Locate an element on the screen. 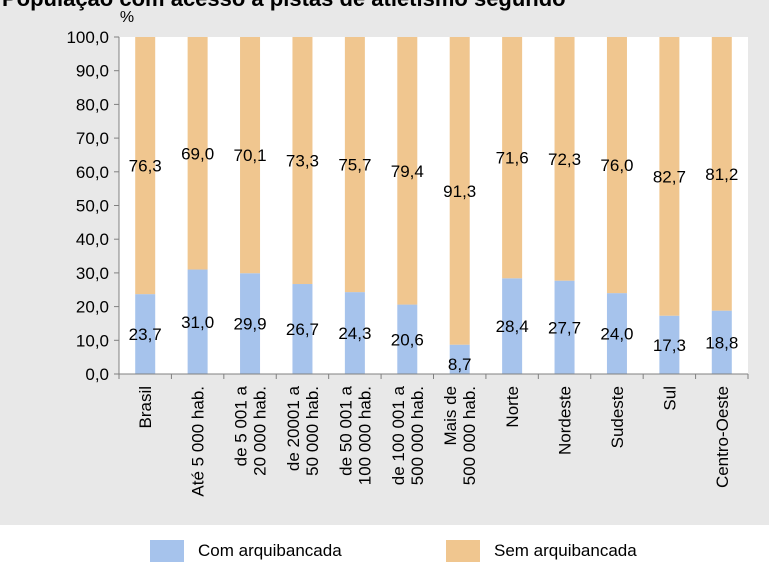  data-label-com-7: 28,4 is located at coordinates (512, 326).